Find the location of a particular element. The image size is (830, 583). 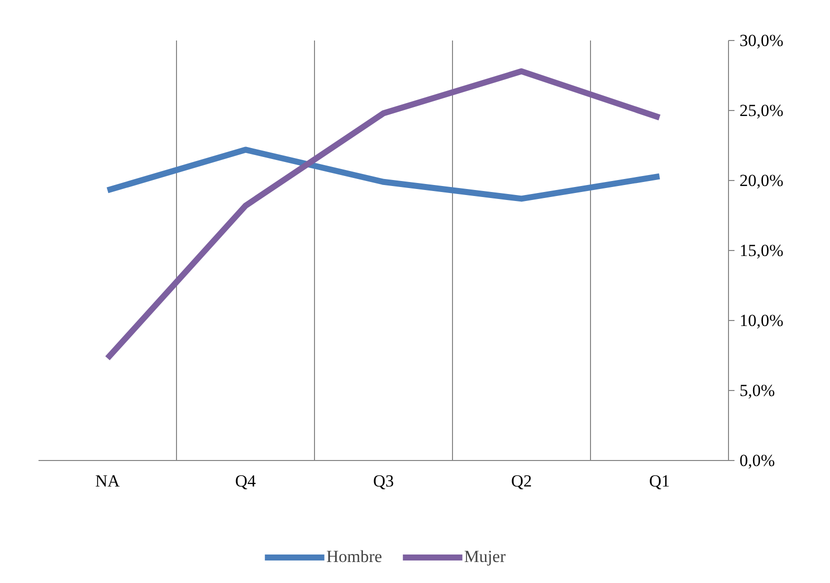

legend-label: Mujer is located at coordinates (485, 556).